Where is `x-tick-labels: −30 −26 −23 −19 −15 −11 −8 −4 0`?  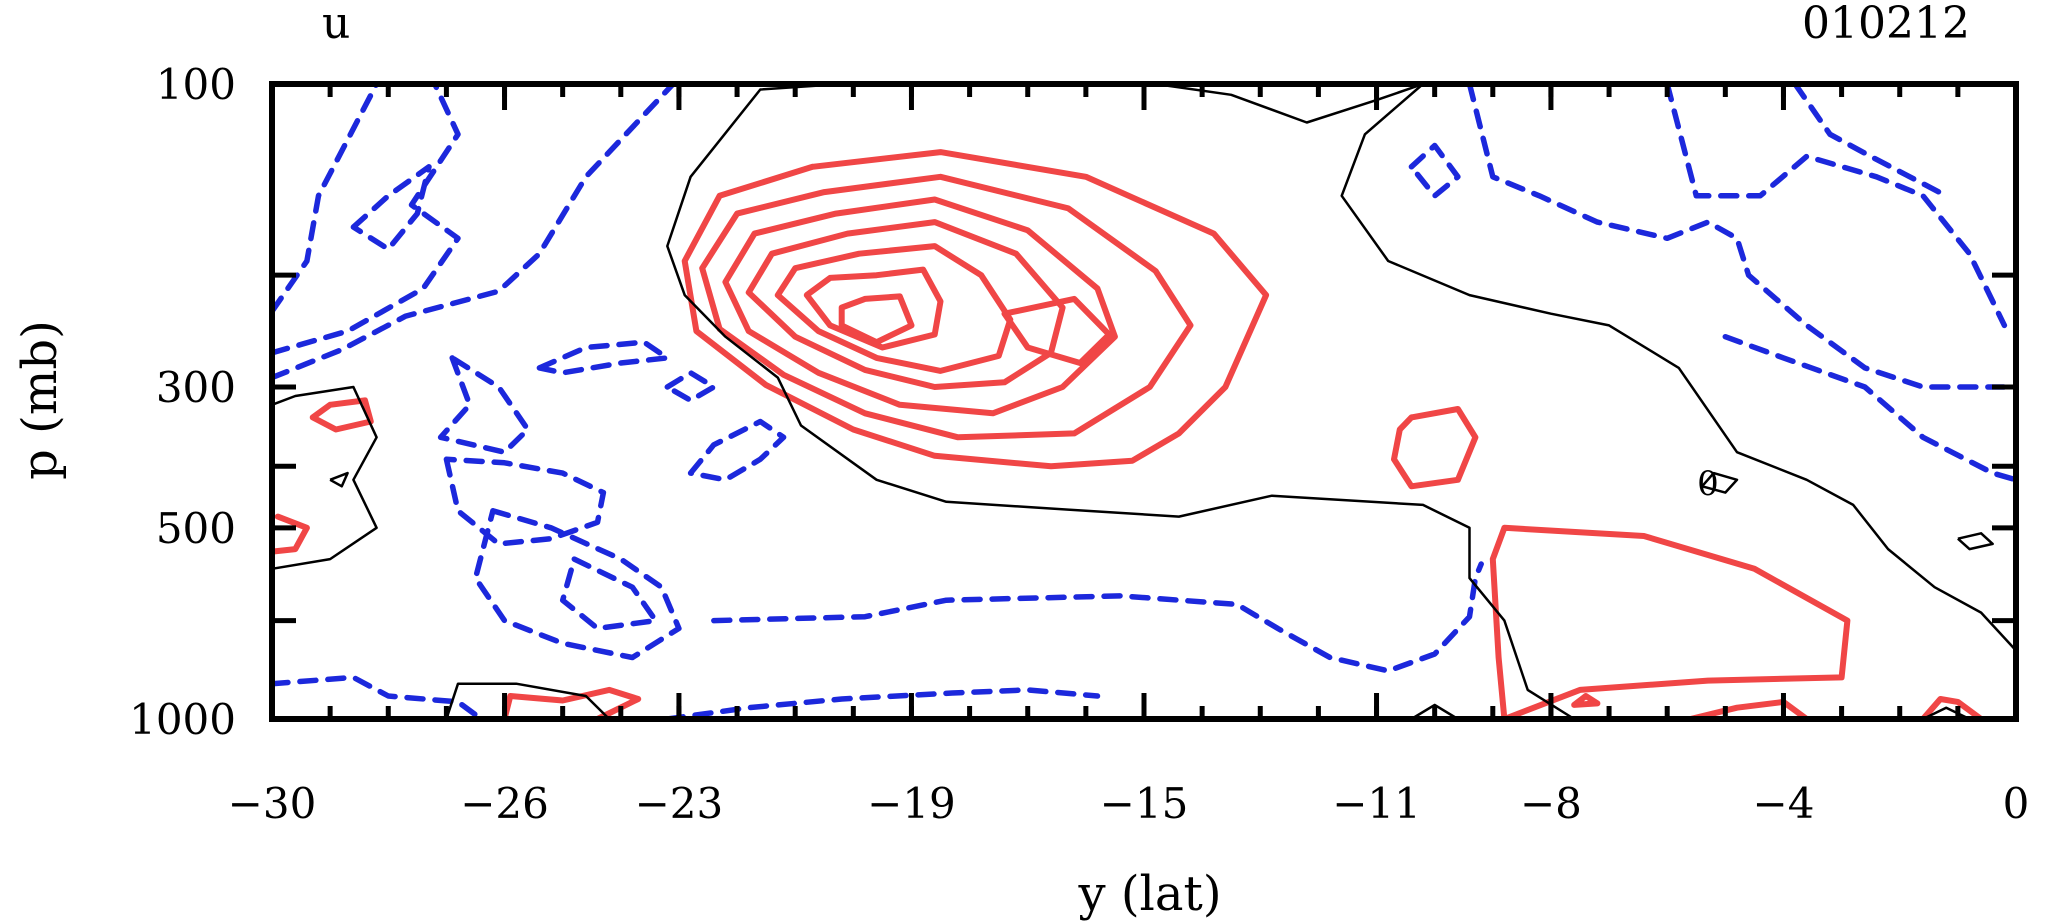
x-tick-labels: −30 −26 −23 −19 −15 −11 −8 −4 0 is located at coordinates (1129, 803).